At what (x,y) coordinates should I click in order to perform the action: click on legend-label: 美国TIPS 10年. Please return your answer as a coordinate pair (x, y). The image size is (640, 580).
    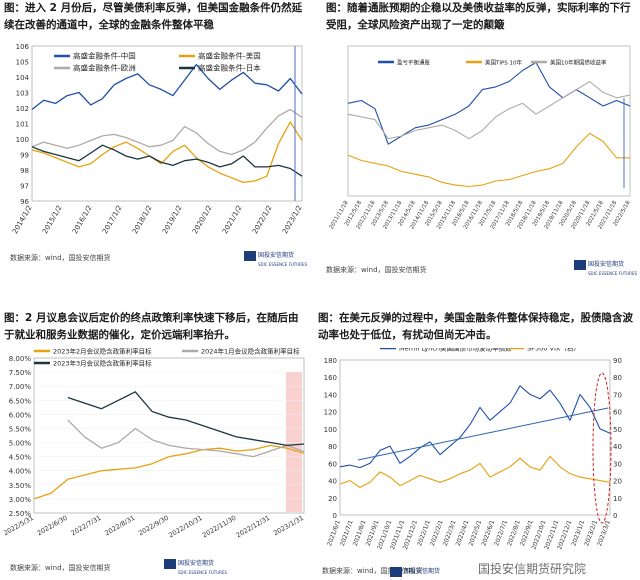
    Looking at the image, I should click on (504, 63).